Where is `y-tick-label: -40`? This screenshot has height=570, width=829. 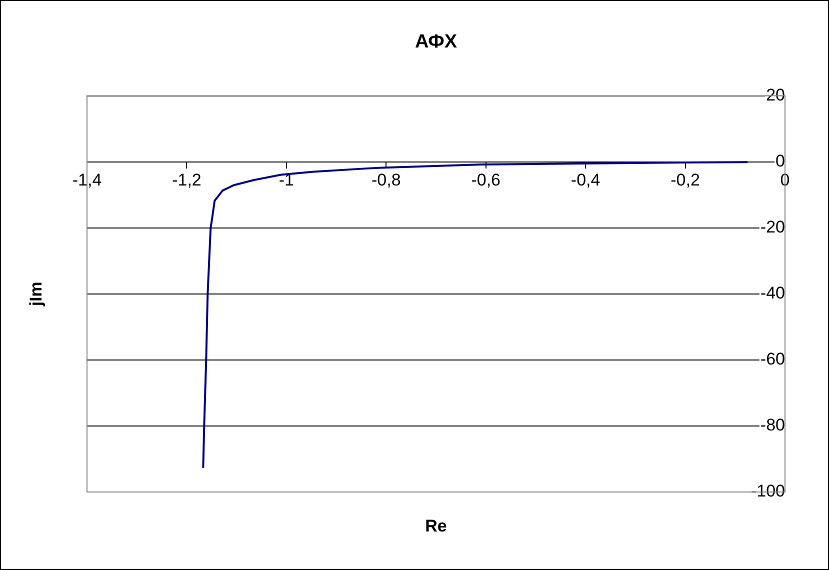 y-tick-label: -40 is located at coordinates (772, 293).